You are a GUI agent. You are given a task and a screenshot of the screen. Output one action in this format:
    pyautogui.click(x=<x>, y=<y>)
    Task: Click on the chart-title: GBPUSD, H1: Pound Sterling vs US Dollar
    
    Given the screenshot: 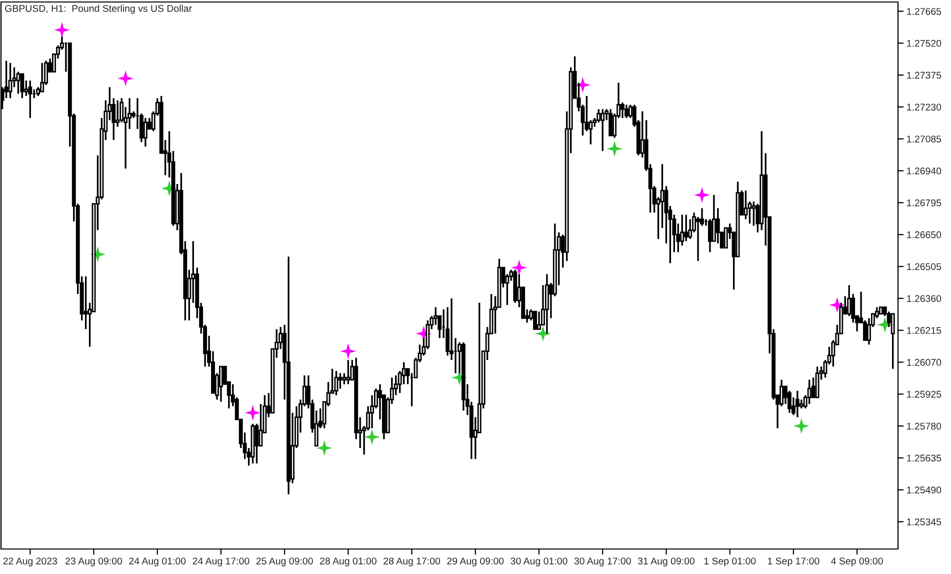 What is the action you would take?
    pyautogui.click(x=98, y=9)
    